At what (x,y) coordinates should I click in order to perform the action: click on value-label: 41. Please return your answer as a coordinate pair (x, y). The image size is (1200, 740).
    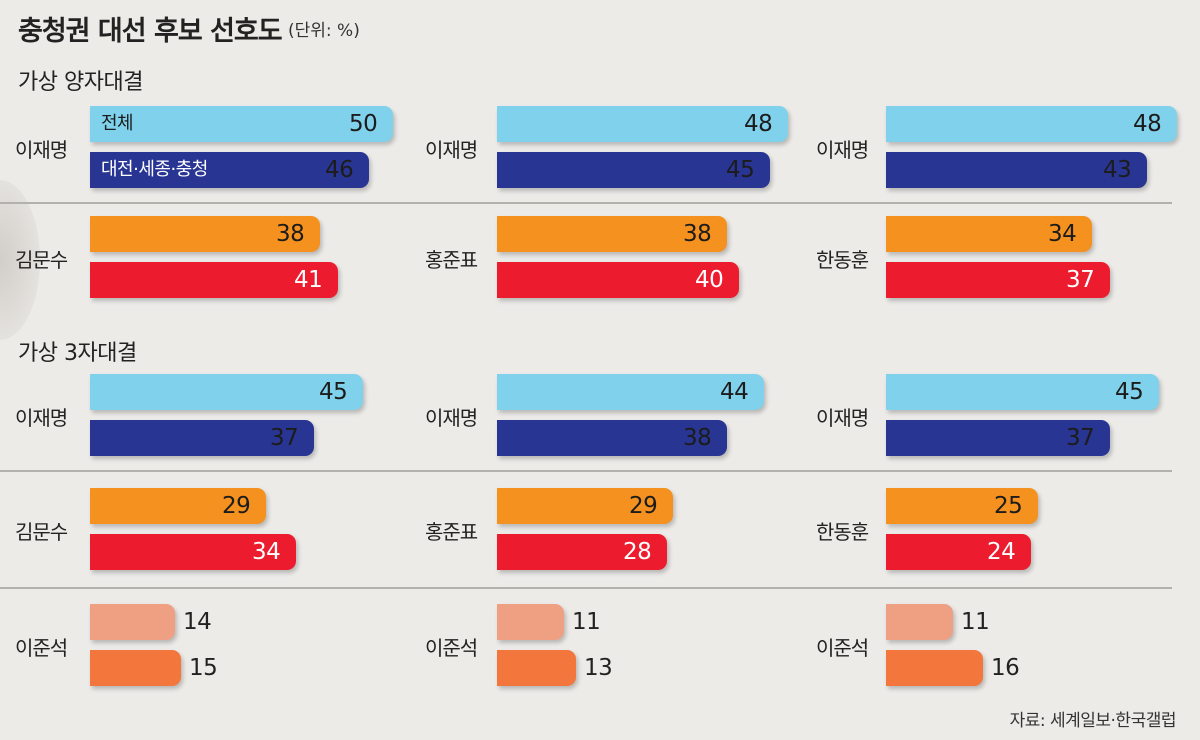
    Looking at the image, I should click on (308, 280).